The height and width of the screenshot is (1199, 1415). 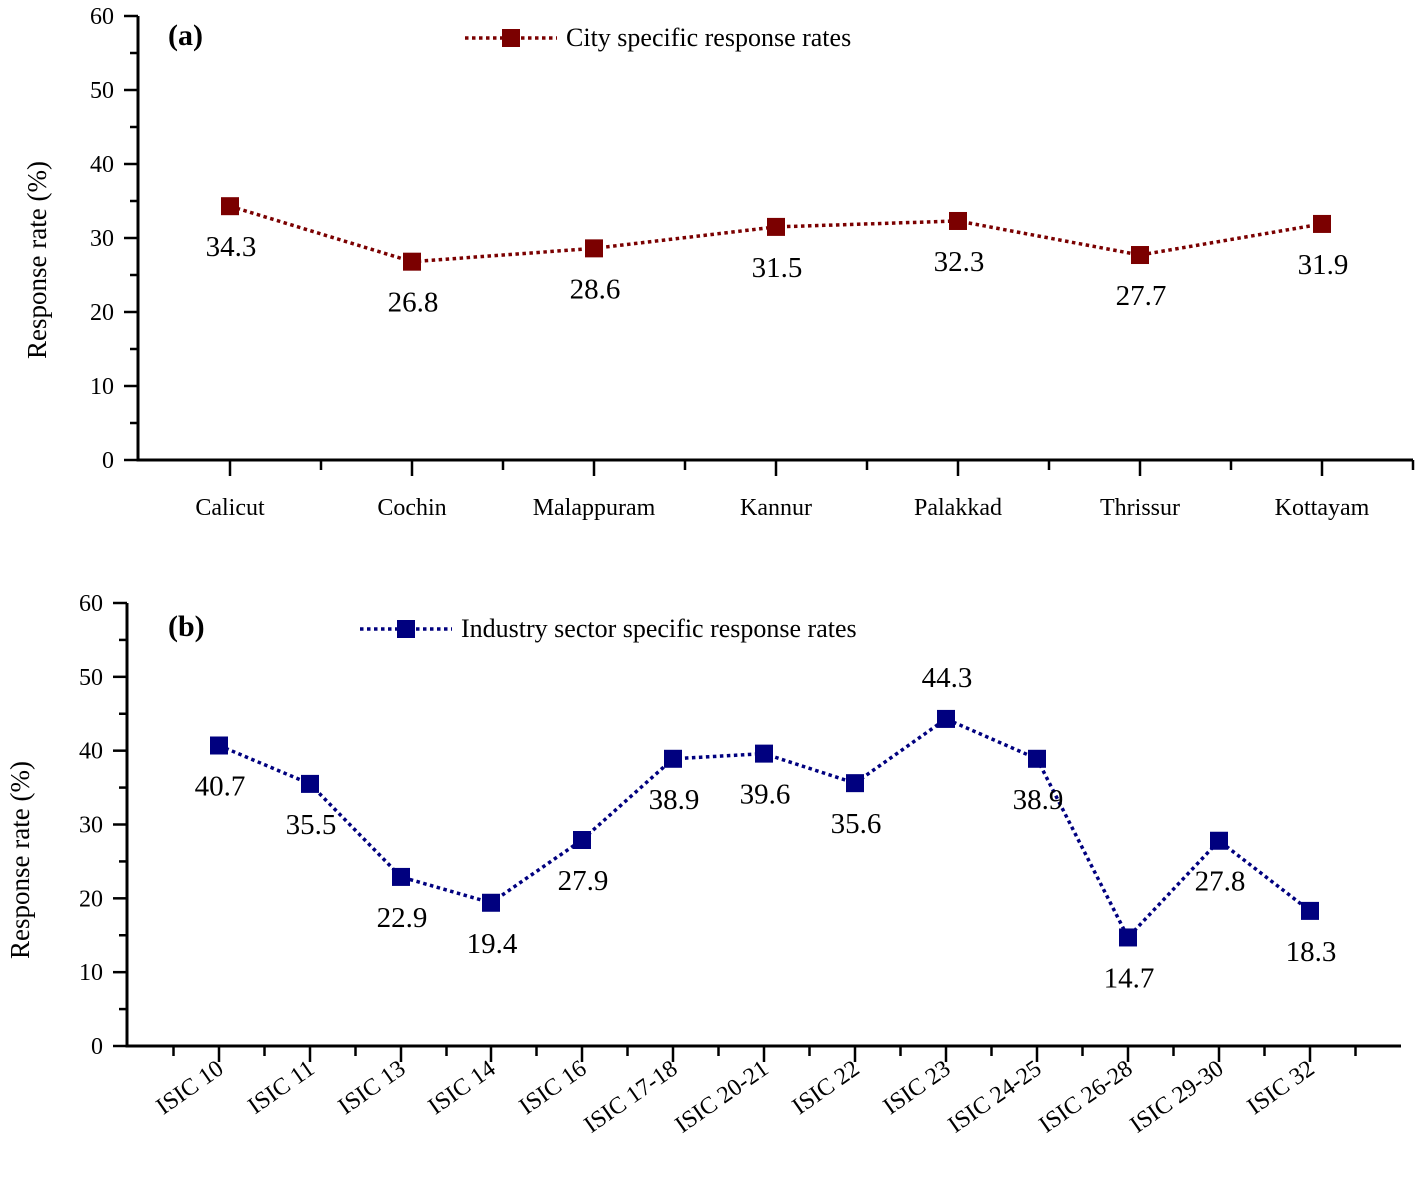 What do you see at coordinates (185, 35) in the screenshot?
I see `panel-a-tag: (a)` at bounding box center [185, 35].